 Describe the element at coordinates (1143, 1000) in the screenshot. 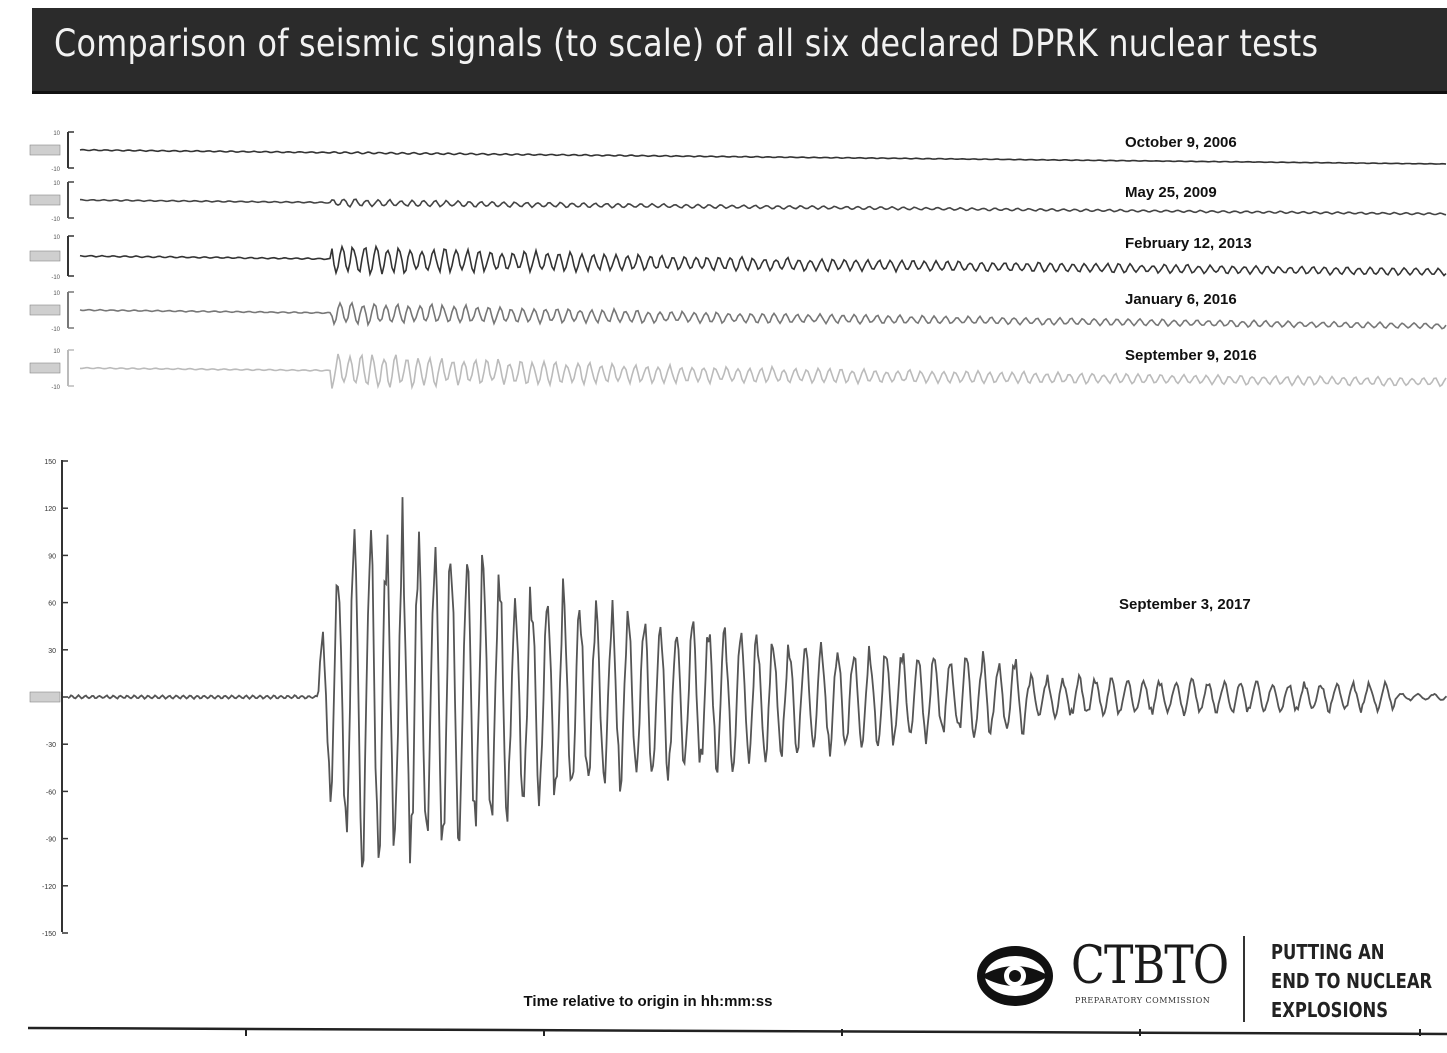

I see `logo-subtitle: PREPARATORY COMMISSION` at that location.